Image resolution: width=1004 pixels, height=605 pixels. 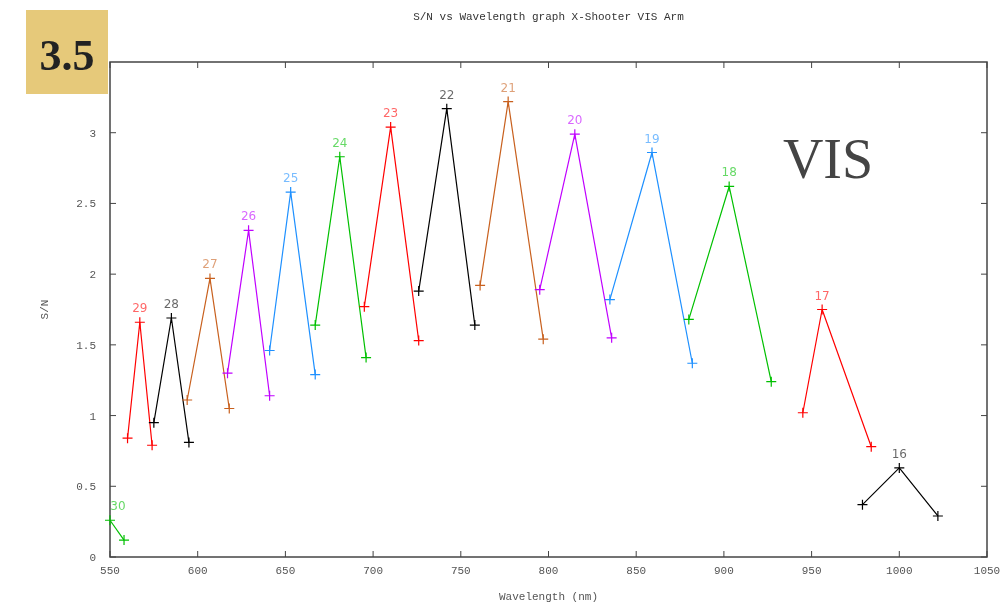 What do you see at coordinates (729, 172) in the screenshot?
I see `series-label: 18` at bounding box center [729, 172].